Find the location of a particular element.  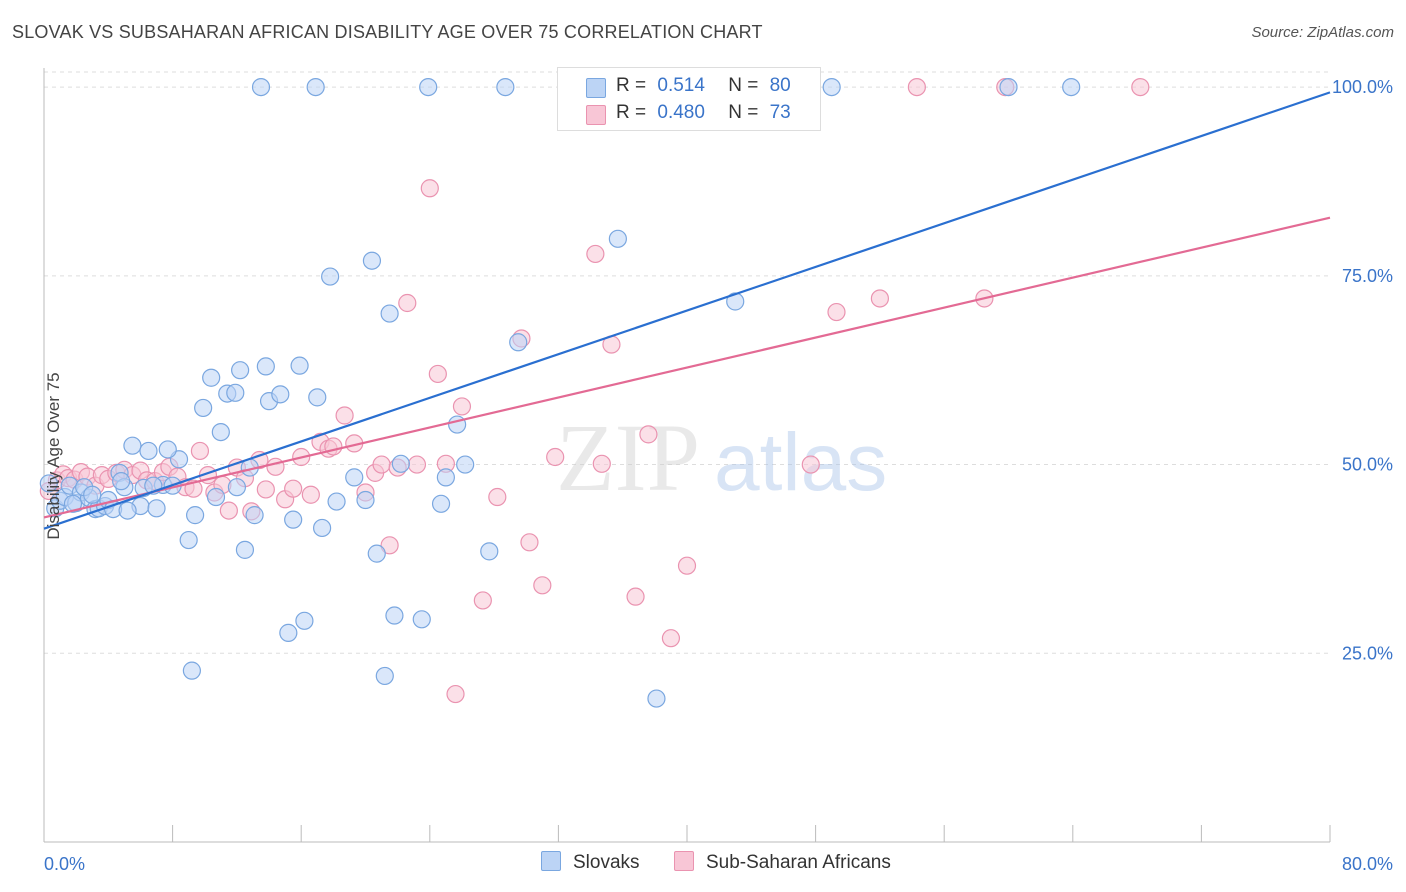

legend-r-value-africans: 0.480 is located at coordinates (681, 112).